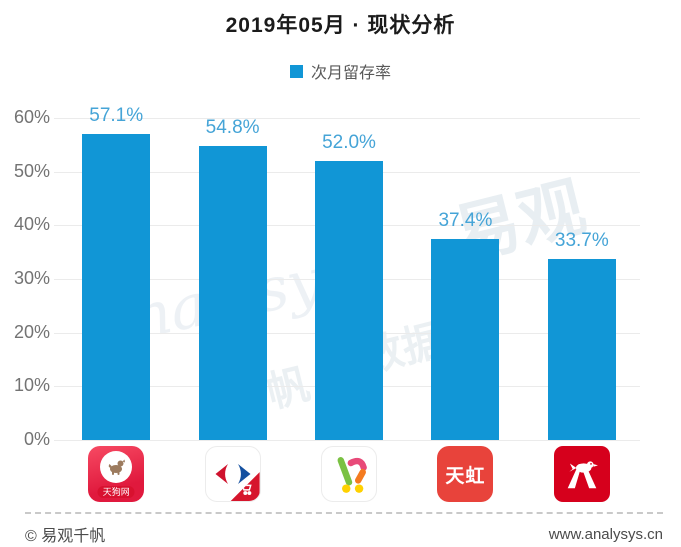 The width and height of the screenshot is (681, 547). What do you see at coordinates (31, 331) in the screenshot?
I see `y-axis-tick-label: 20%` at bounding box center [31, 331].